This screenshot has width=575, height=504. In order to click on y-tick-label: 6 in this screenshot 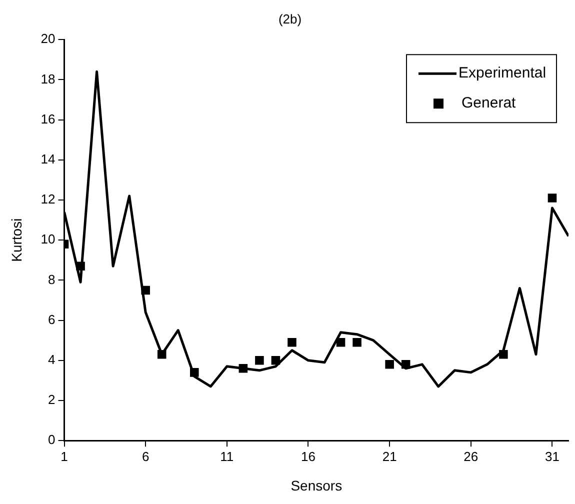, I will do `click(52, 319)`.